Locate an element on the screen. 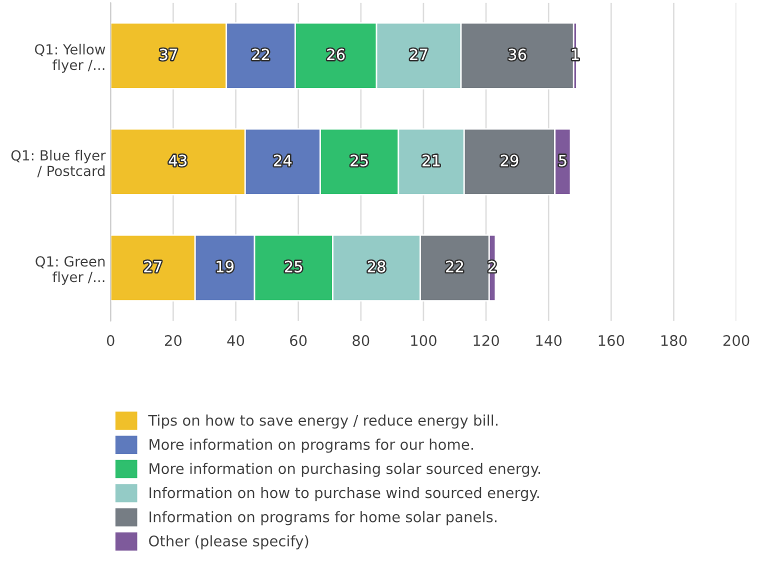 The height and width of the screenshot is (563, 763). x-tick-label: 120 is located at coordinates (486, 340).